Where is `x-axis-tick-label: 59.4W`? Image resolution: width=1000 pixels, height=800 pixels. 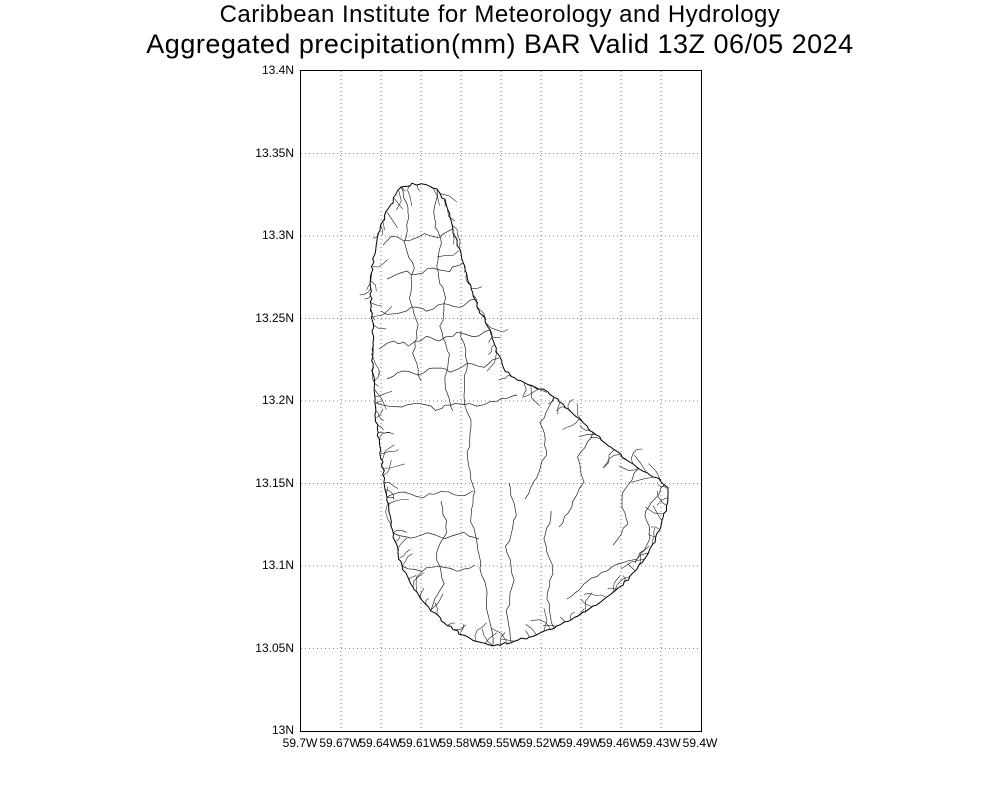 x-axis-tick-label: 59.4W is located at coordinates (700, 743).